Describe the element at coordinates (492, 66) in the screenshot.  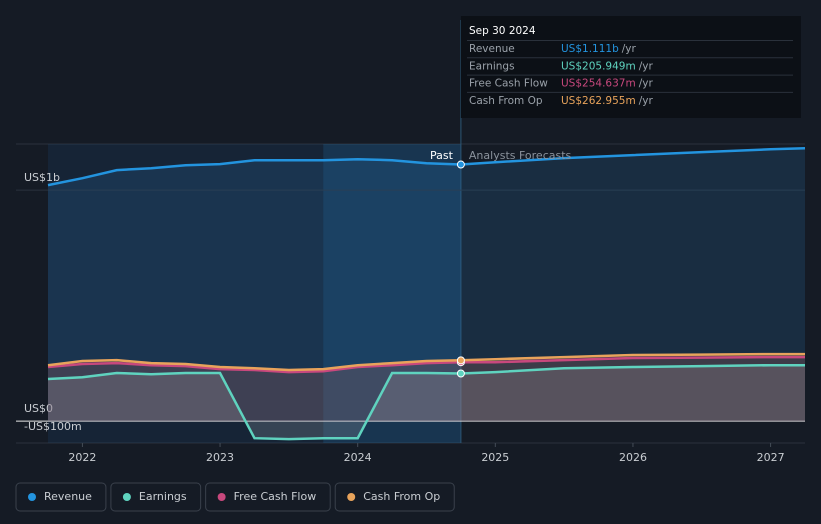
I see `tooltip-label: Earnings` at that location.